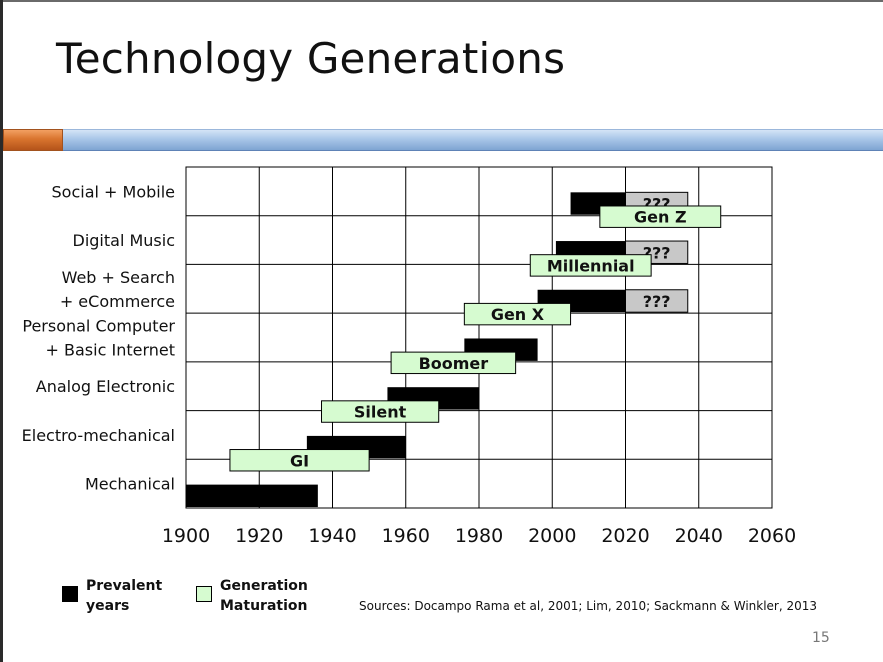 This screenshot has width=883, height=662. I want to click on generation-label-gi: GI, so click(299, 460).